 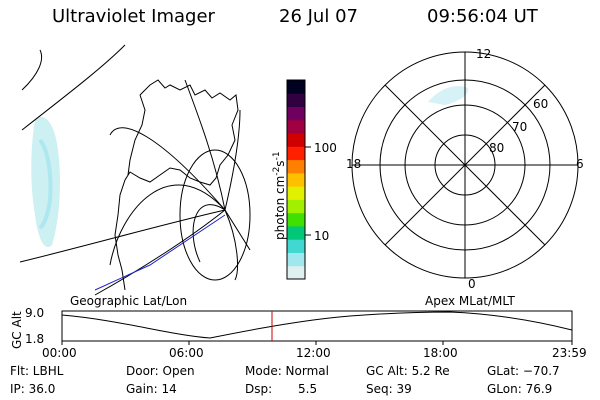 I want to click on seq-status: Seq: 39, so click(x=389, y=389).